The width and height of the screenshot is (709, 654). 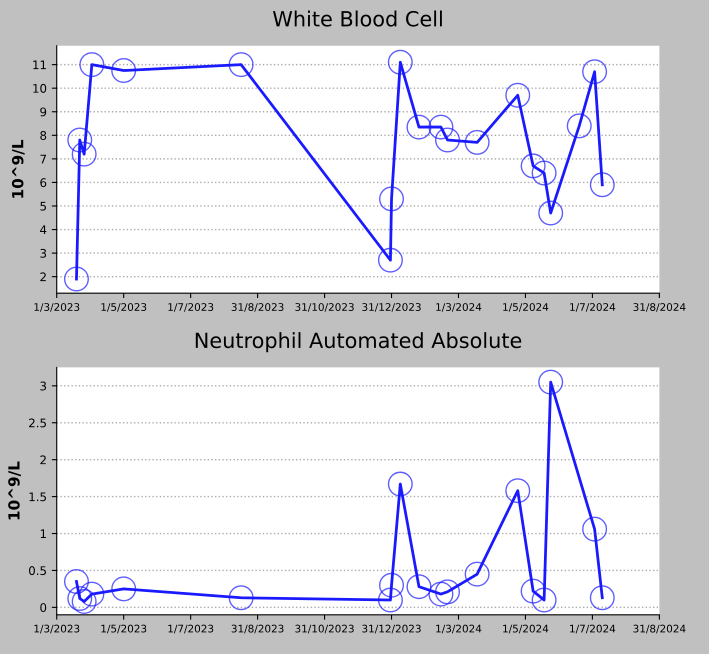 I want to click on y-tick-label: 4, so click(x=43, y=229).